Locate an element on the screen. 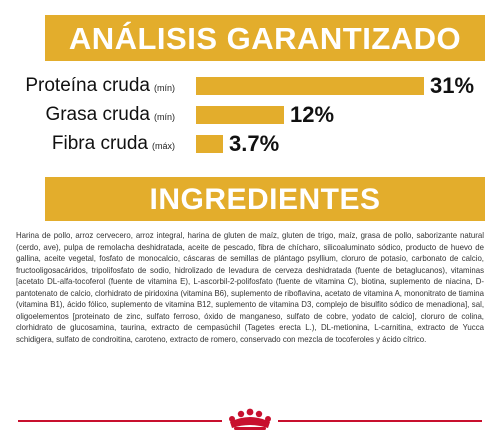 The height and width of the screenshot is (447, 500). fiber-row: Fibra cruda (máx) 3.7% is located at coordinates (250, 144).